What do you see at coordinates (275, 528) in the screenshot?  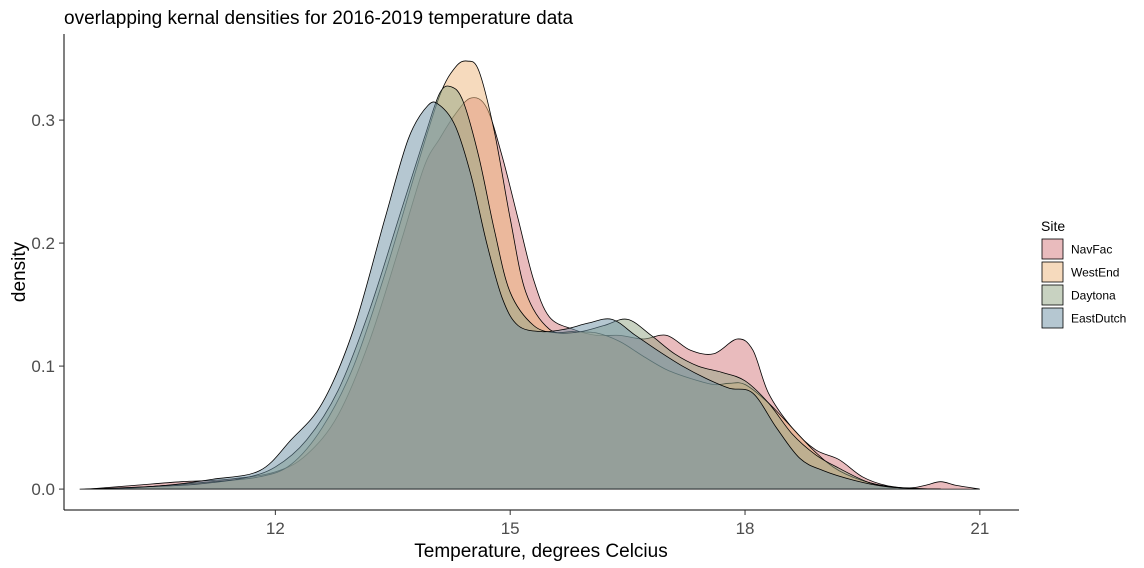 I see `x-tick-label: 12` at bounding box center [275, 528].